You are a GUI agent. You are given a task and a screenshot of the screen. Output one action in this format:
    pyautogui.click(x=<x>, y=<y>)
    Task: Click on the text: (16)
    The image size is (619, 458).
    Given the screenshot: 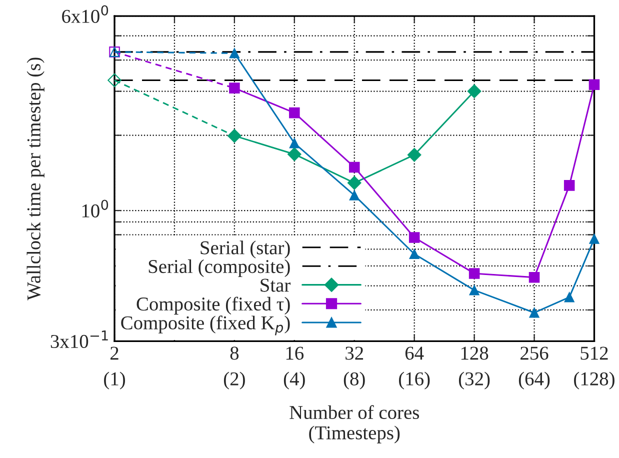 What is the action you would take?
    pyautogui.click(x=414, y=381)
    